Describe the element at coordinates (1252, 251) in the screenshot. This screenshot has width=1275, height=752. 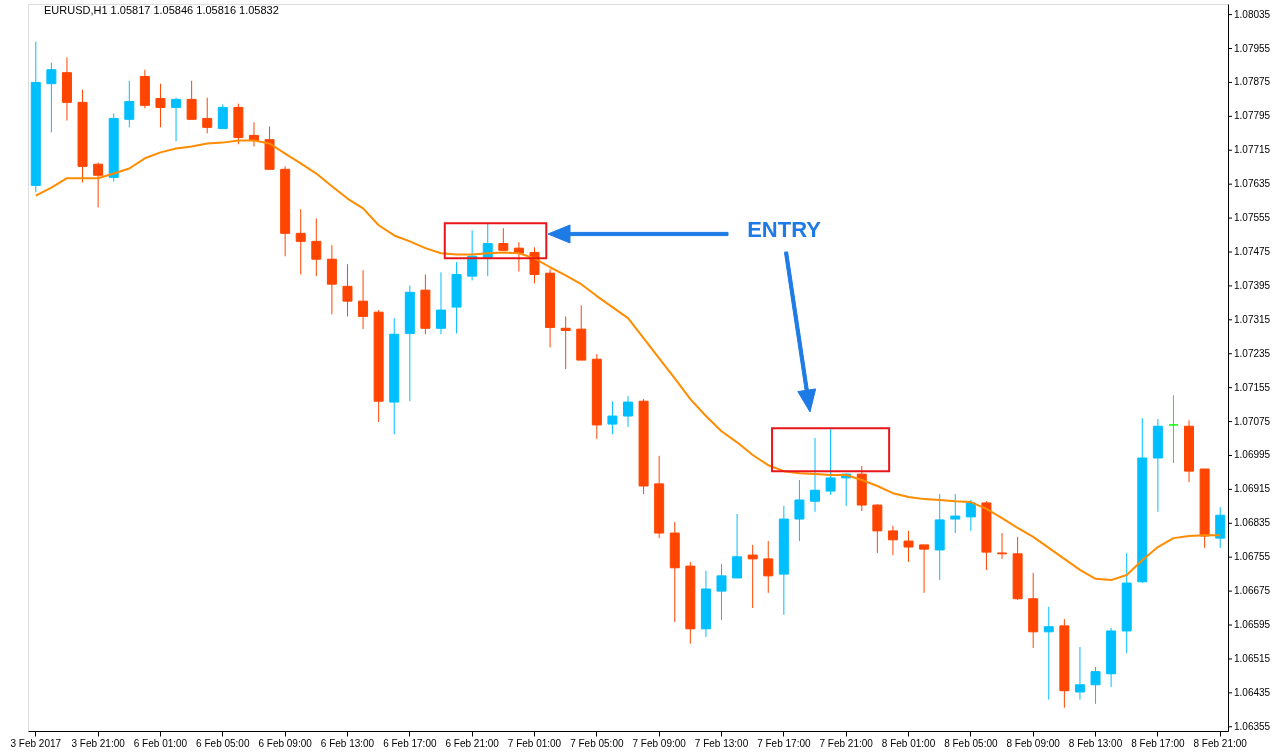
I see `y-tick-label: 1.07475` at that location.